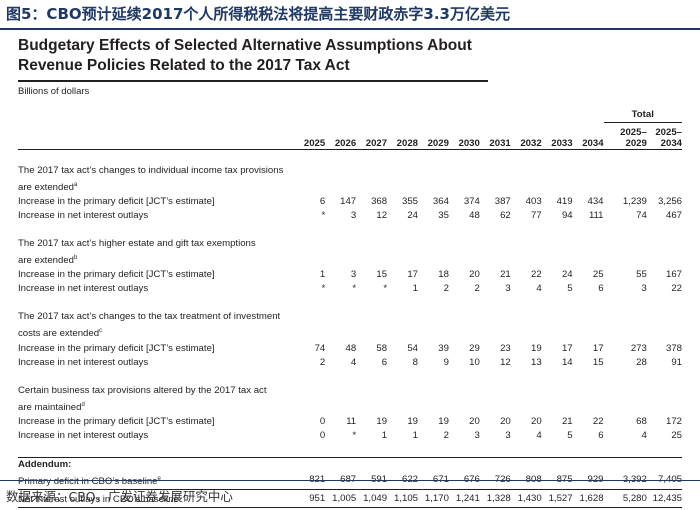 This screenshot has height=510, width=700. I want to click on table-cell: 35, so click(443, 216).